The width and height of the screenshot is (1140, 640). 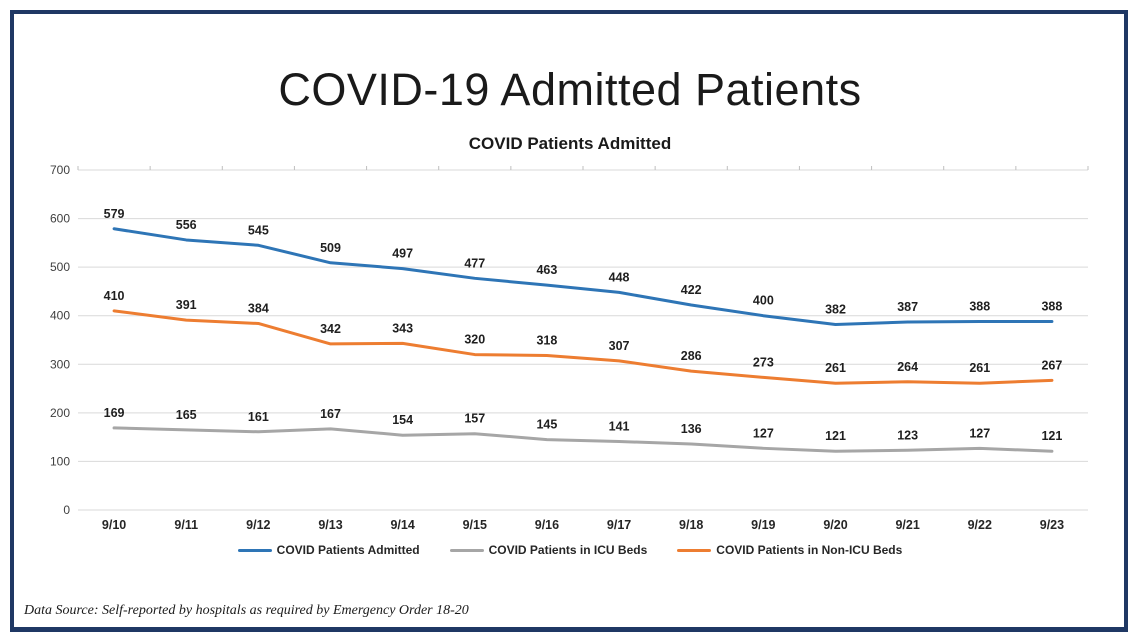 I want to click on y-axis-tick-label: 0, so click(x=66, y=510).